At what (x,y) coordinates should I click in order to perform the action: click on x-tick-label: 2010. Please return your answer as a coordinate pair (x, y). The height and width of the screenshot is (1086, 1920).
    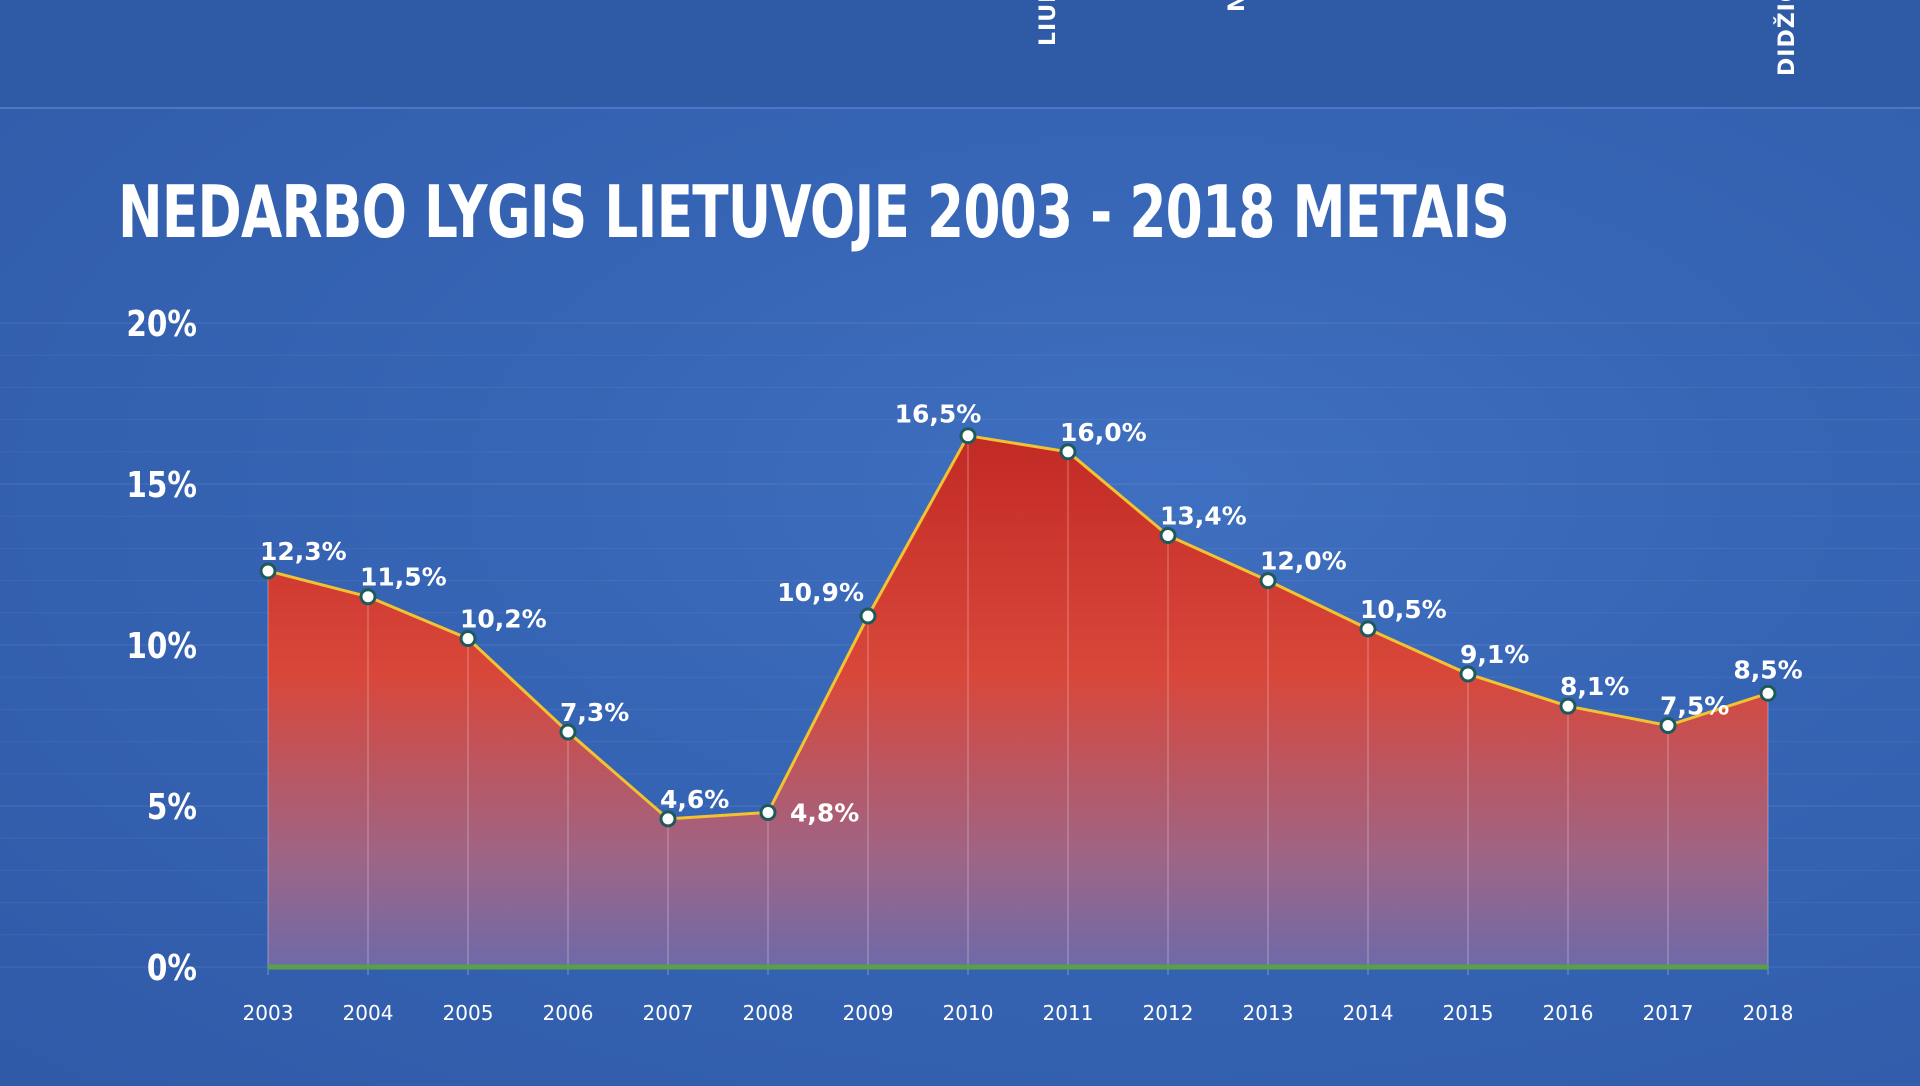
    Looking at the image, I should click on (968, 1013).